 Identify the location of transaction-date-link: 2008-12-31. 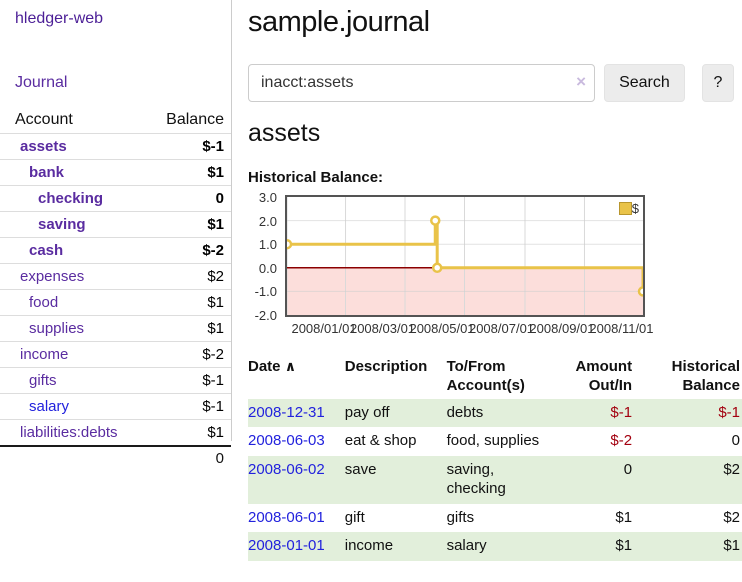
(286, 412).